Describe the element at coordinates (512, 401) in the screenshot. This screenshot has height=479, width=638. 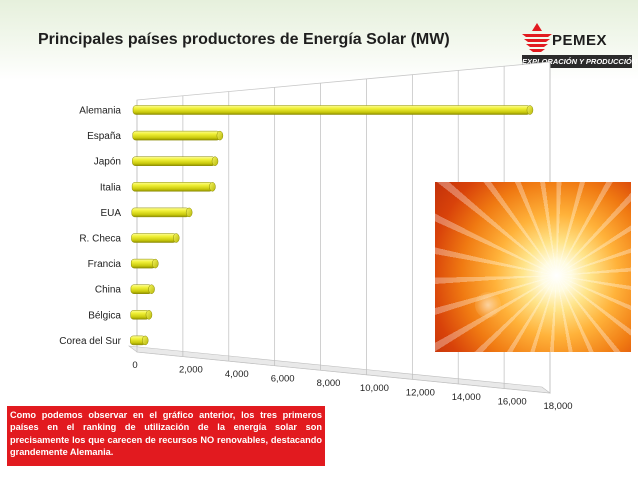
I see `x-tick-label: 16,000` at that location.